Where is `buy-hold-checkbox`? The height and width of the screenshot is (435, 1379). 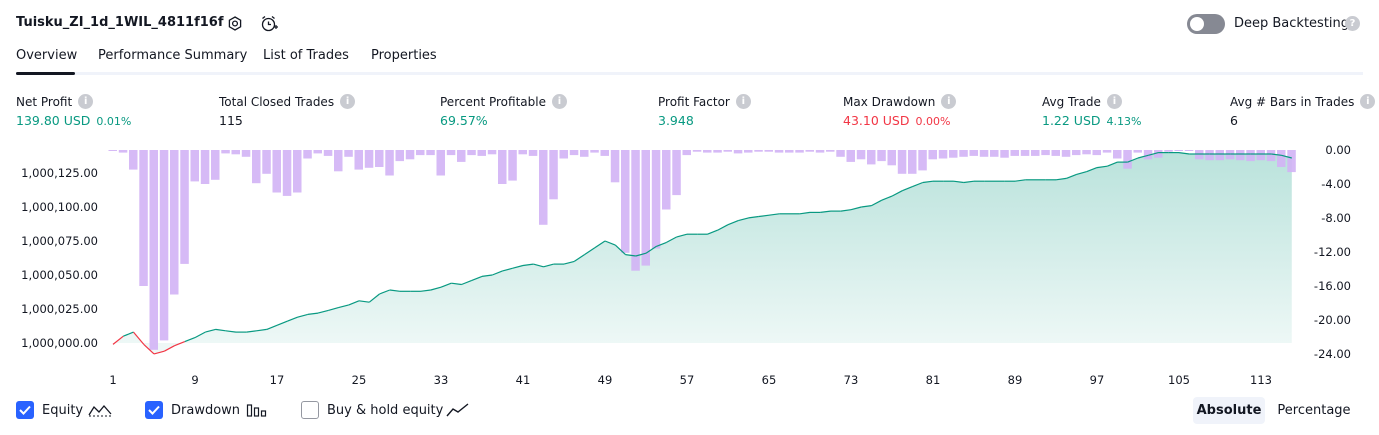 buy-hold-checkbox is located at coordinates (310, 410).